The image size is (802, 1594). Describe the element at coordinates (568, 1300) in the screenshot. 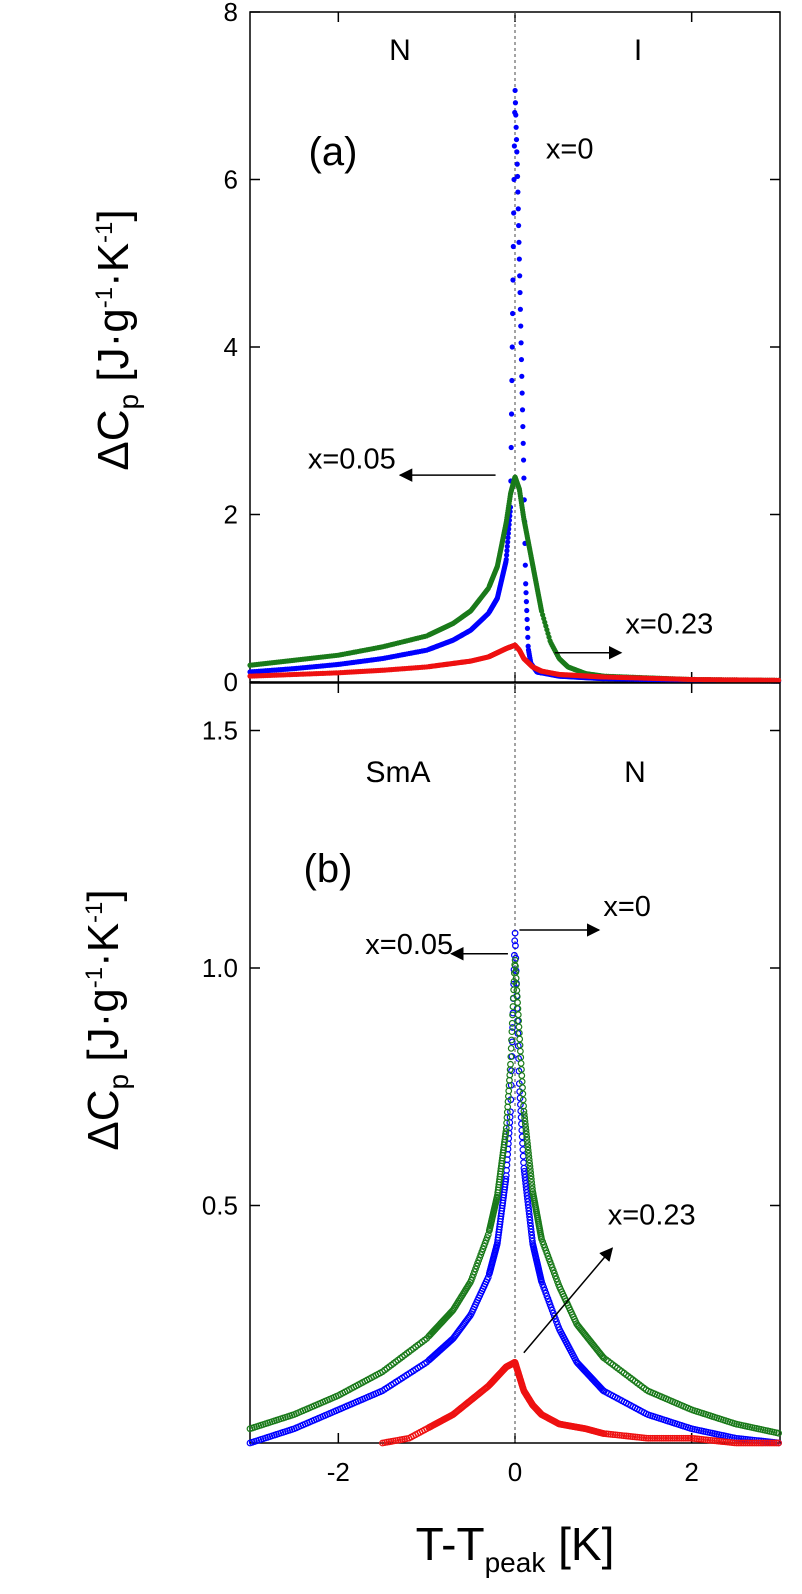

I see `annotation-arrow` at that location.